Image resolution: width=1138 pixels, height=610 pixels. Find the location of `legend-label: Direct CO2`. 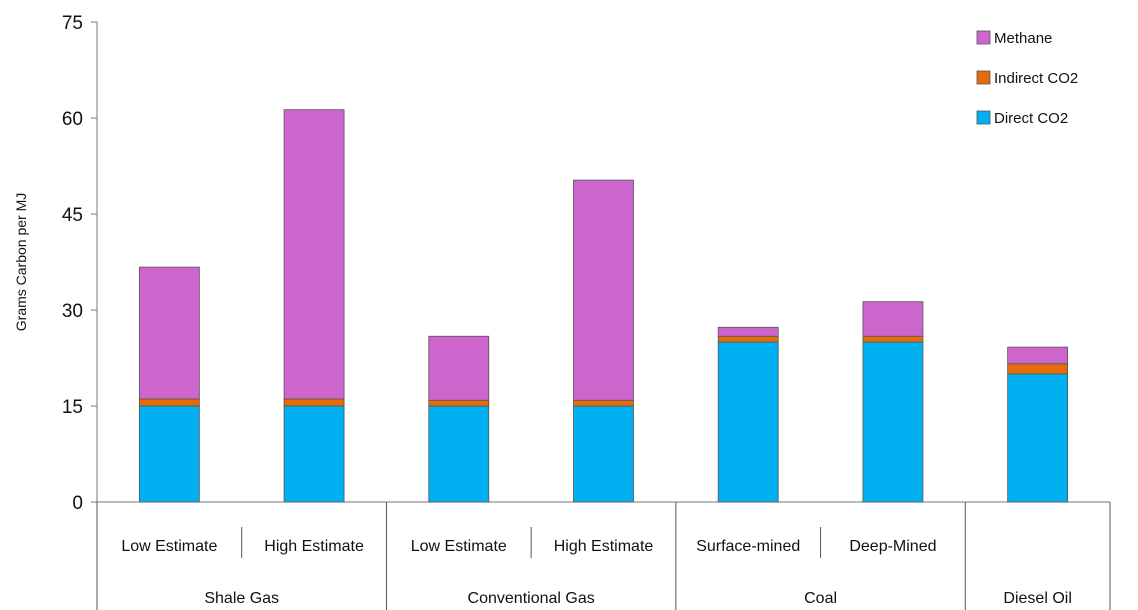

legend-label: Direct CO2 is located at coordinates (1031, 118).